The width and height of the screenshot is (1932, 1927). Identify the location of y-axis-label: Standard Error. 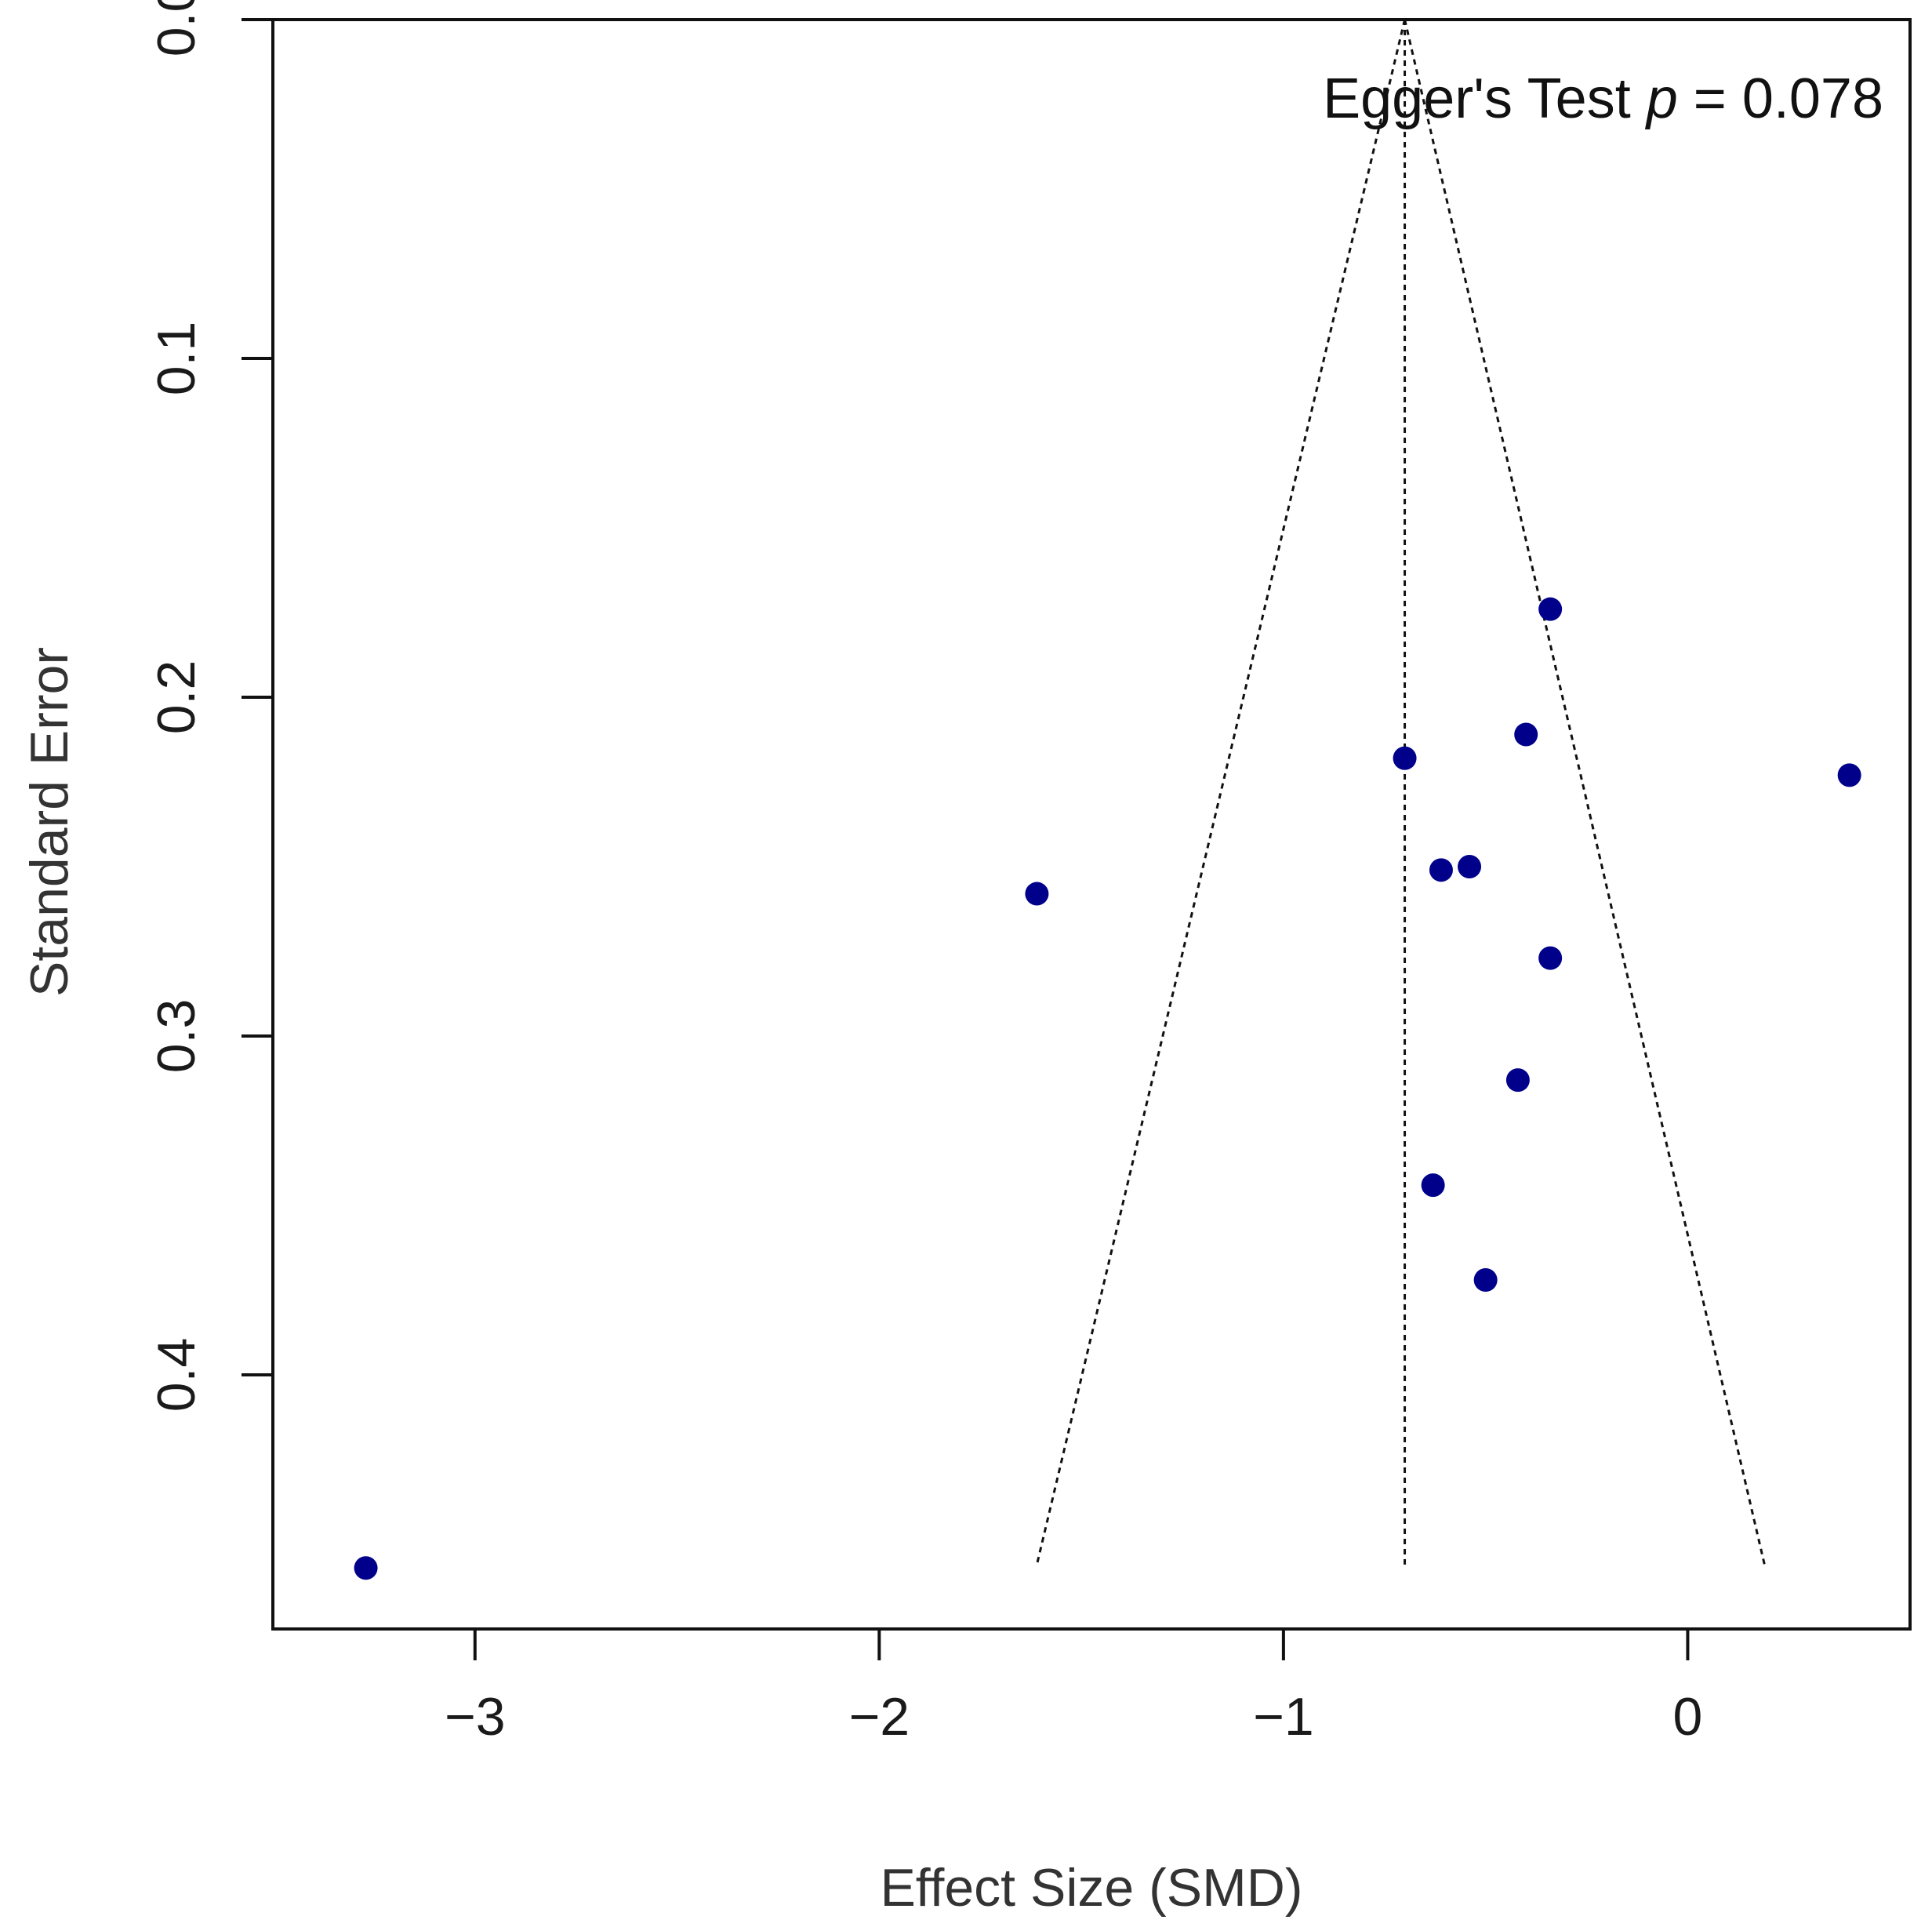
(49, 822).